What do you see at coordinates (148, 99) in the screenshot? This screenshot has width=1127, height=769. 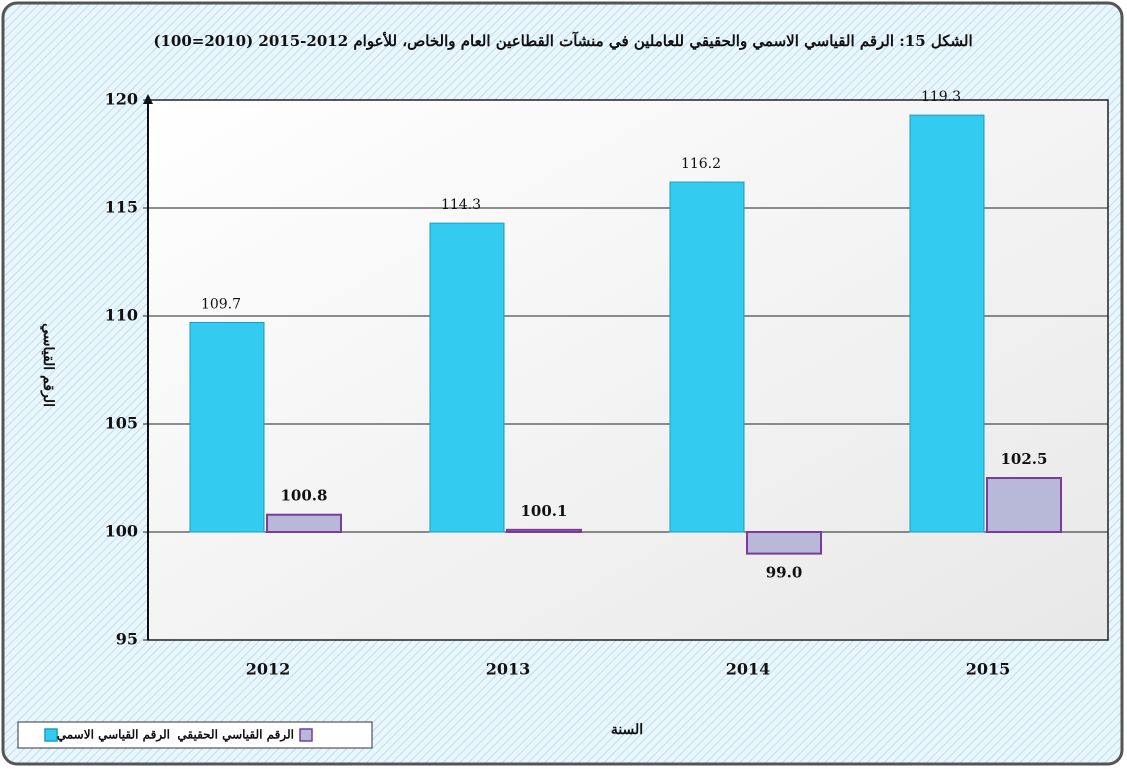 I see `axis-arrow` at bounding box center [148, 99].